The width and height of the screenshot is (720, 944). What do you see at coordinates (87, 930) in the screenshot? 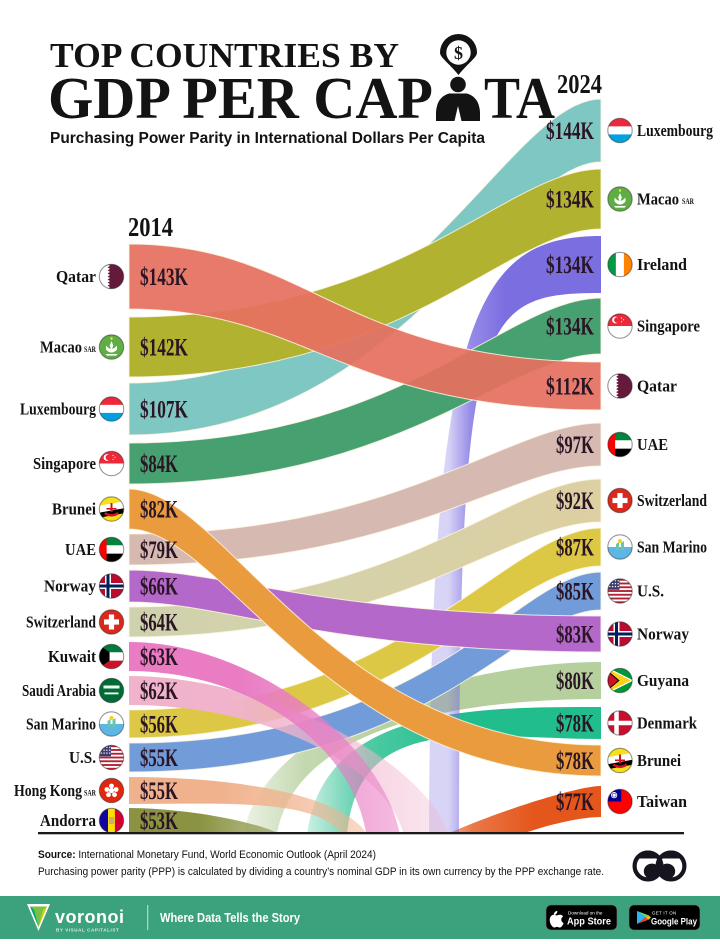
I see `svg-text: BY VISUAL CAPITALIST` at bounding box center [87, 930].